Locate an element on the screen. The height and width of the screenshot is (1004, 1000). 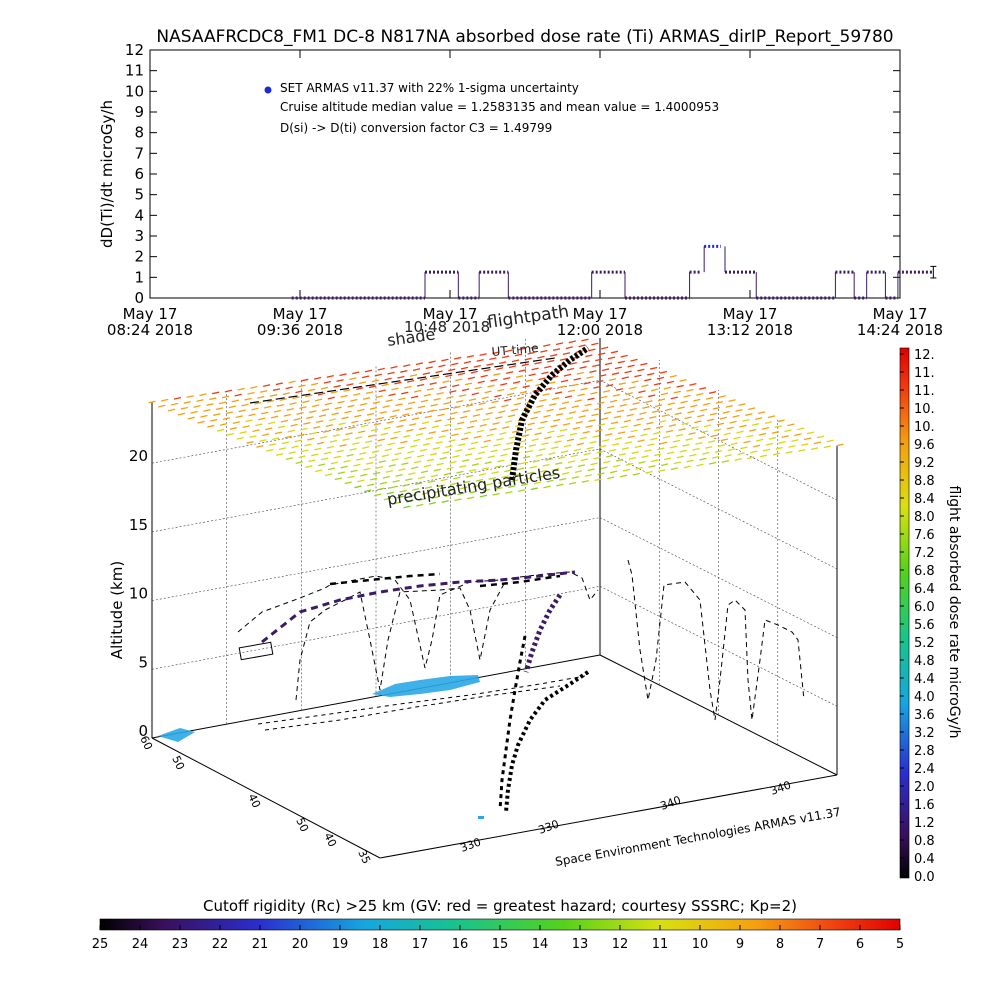
lon-tick-2: 340 is located at coordinates (671, 802).